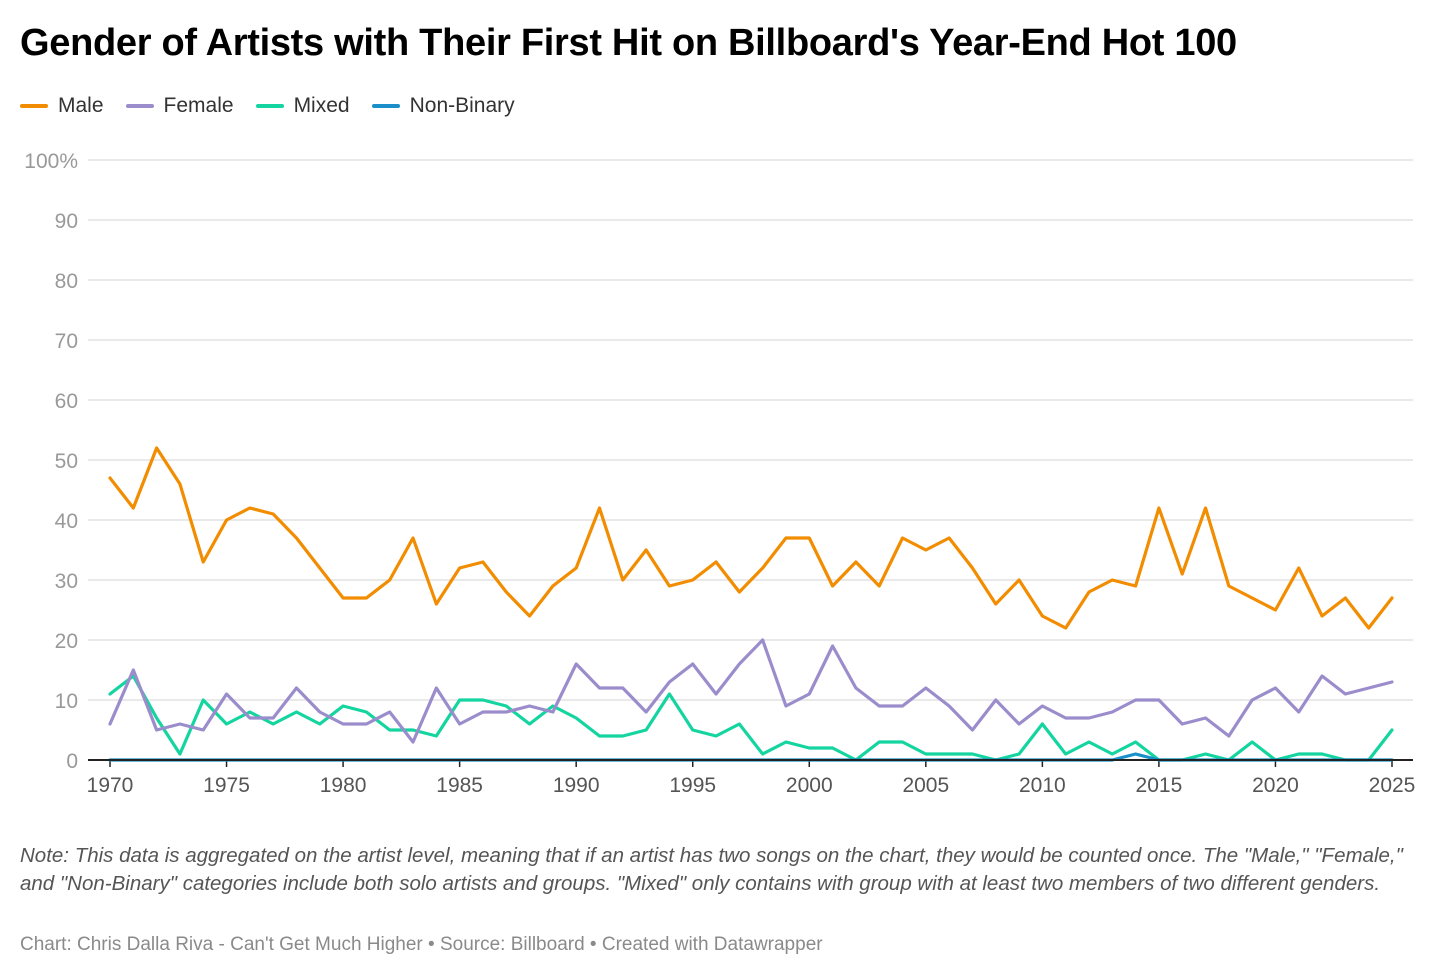 The height and width of the screenshot is (980, 1440). I want to click on legend-item-male: Male, so click(62, 106).